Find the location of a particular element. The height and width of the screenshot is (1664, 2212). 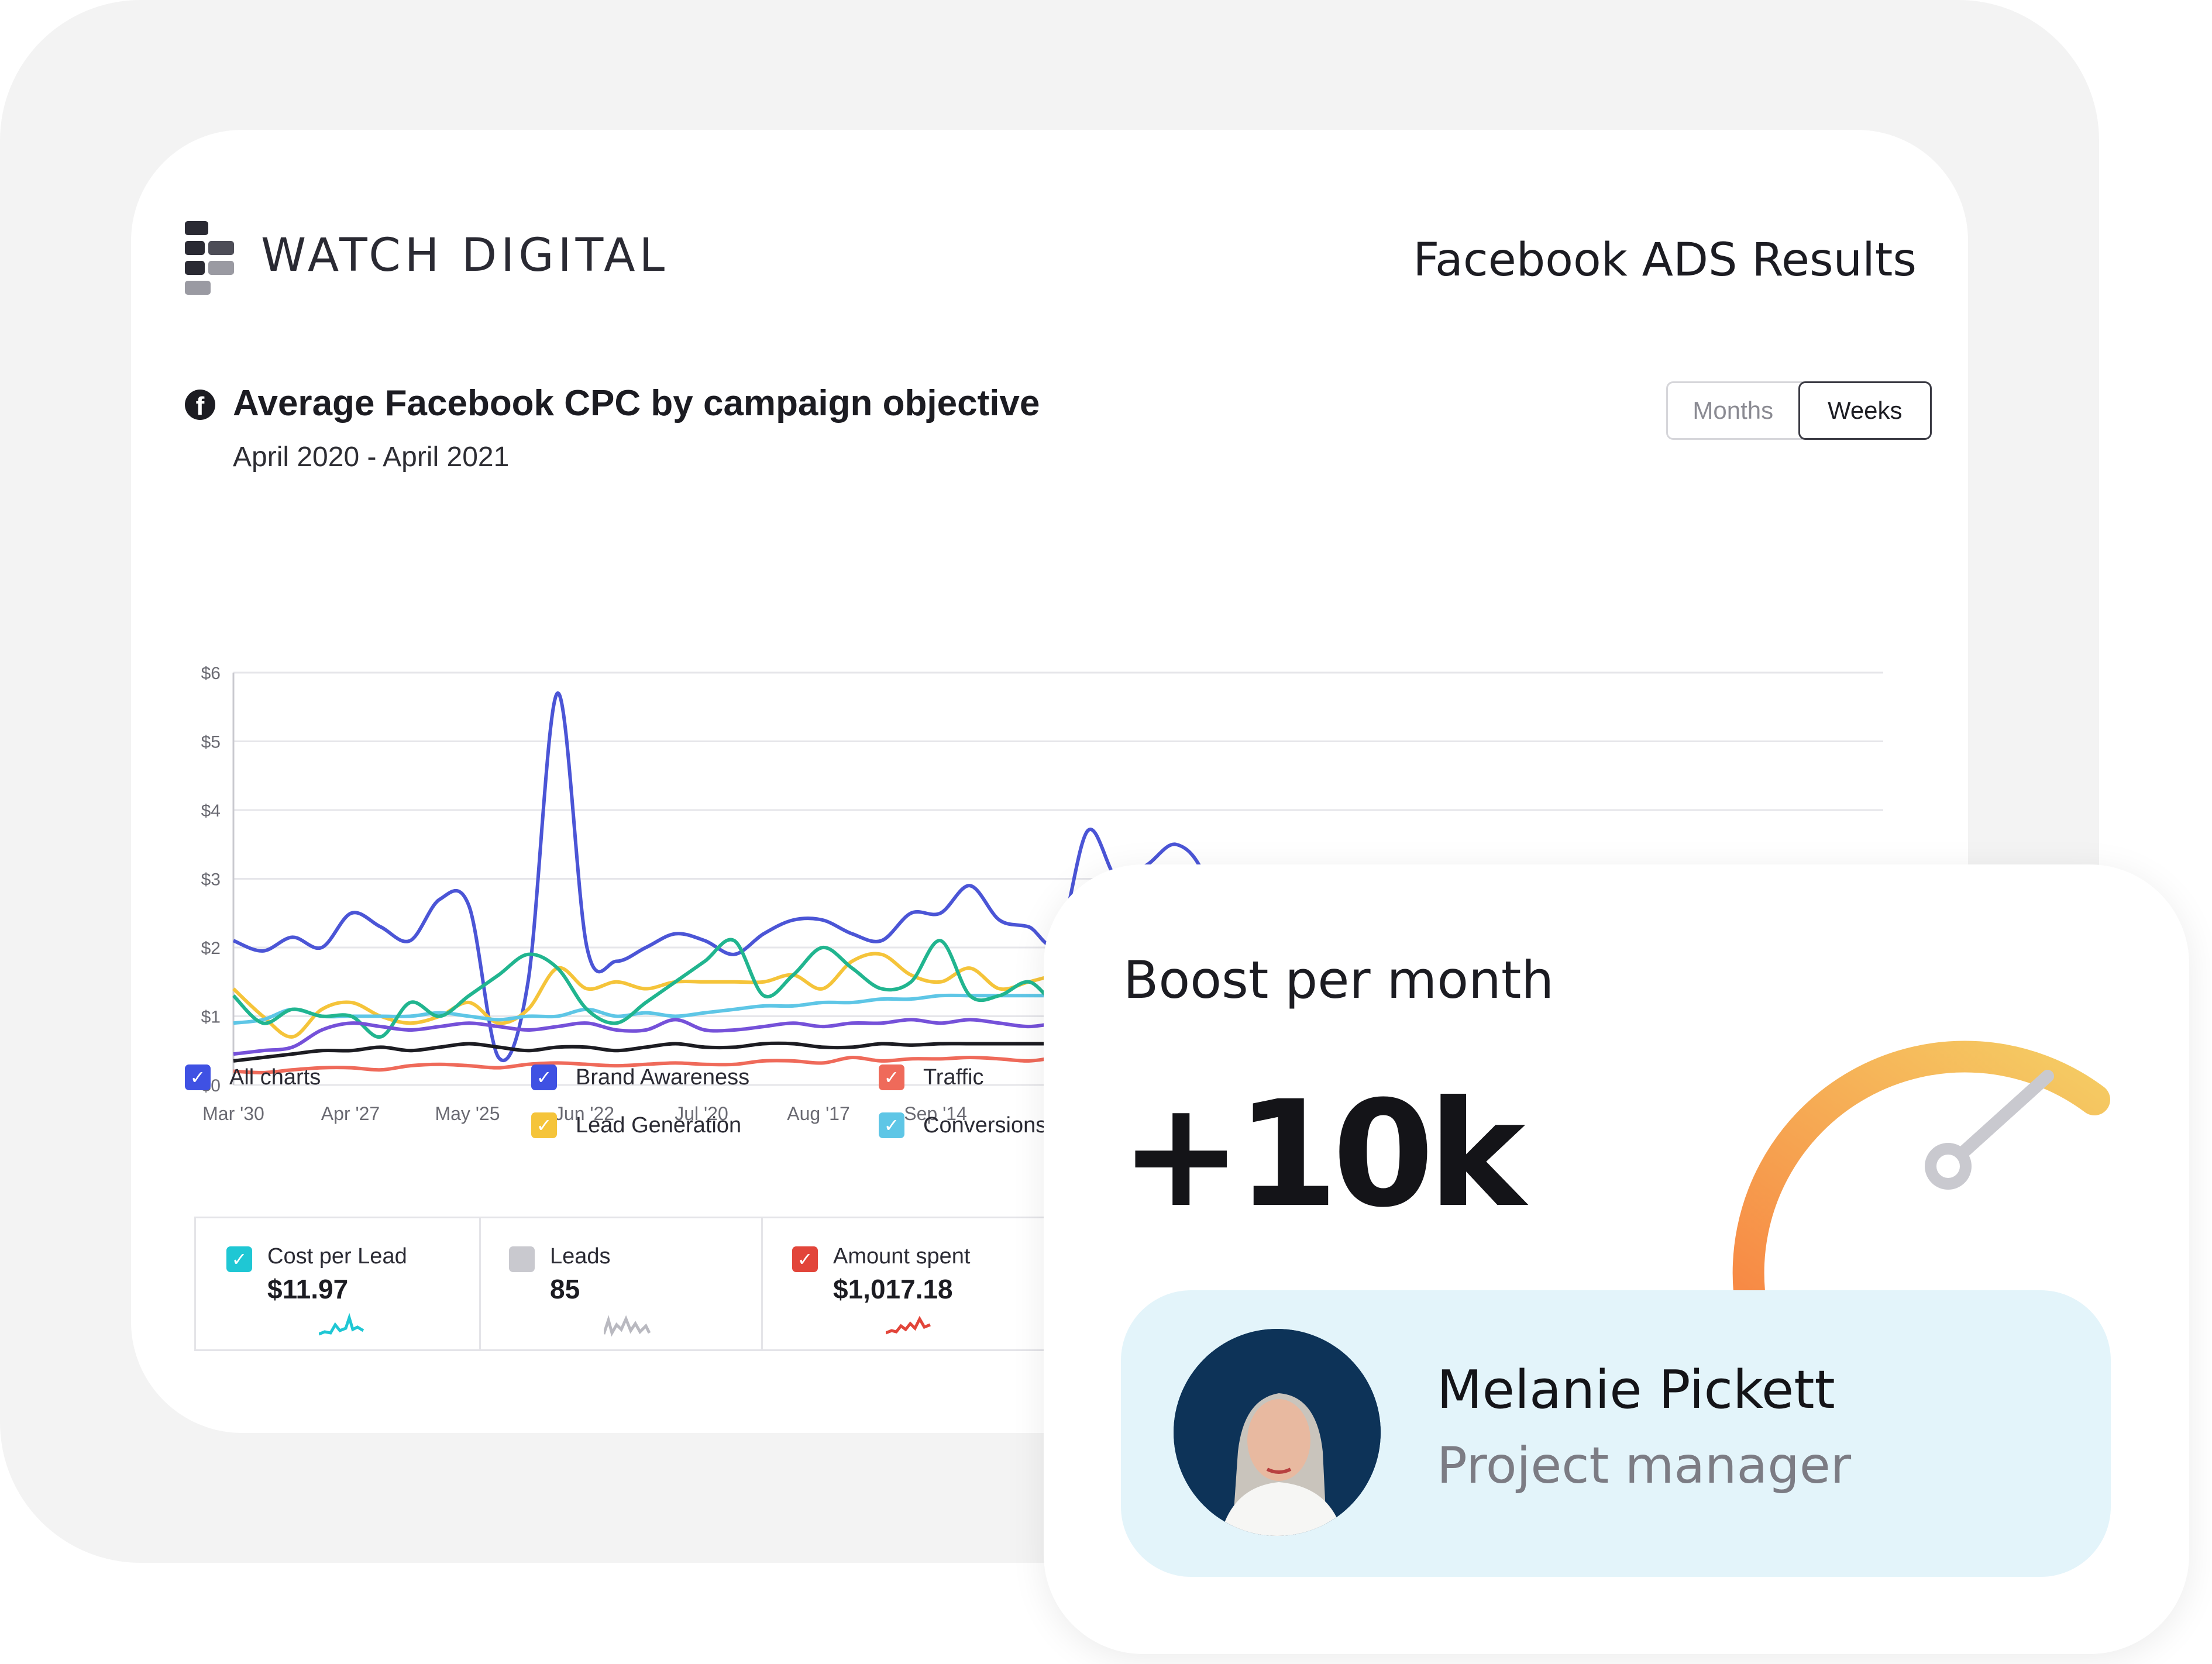

x-tick-label: Jun '22 is located at coordinates (584, 1113).